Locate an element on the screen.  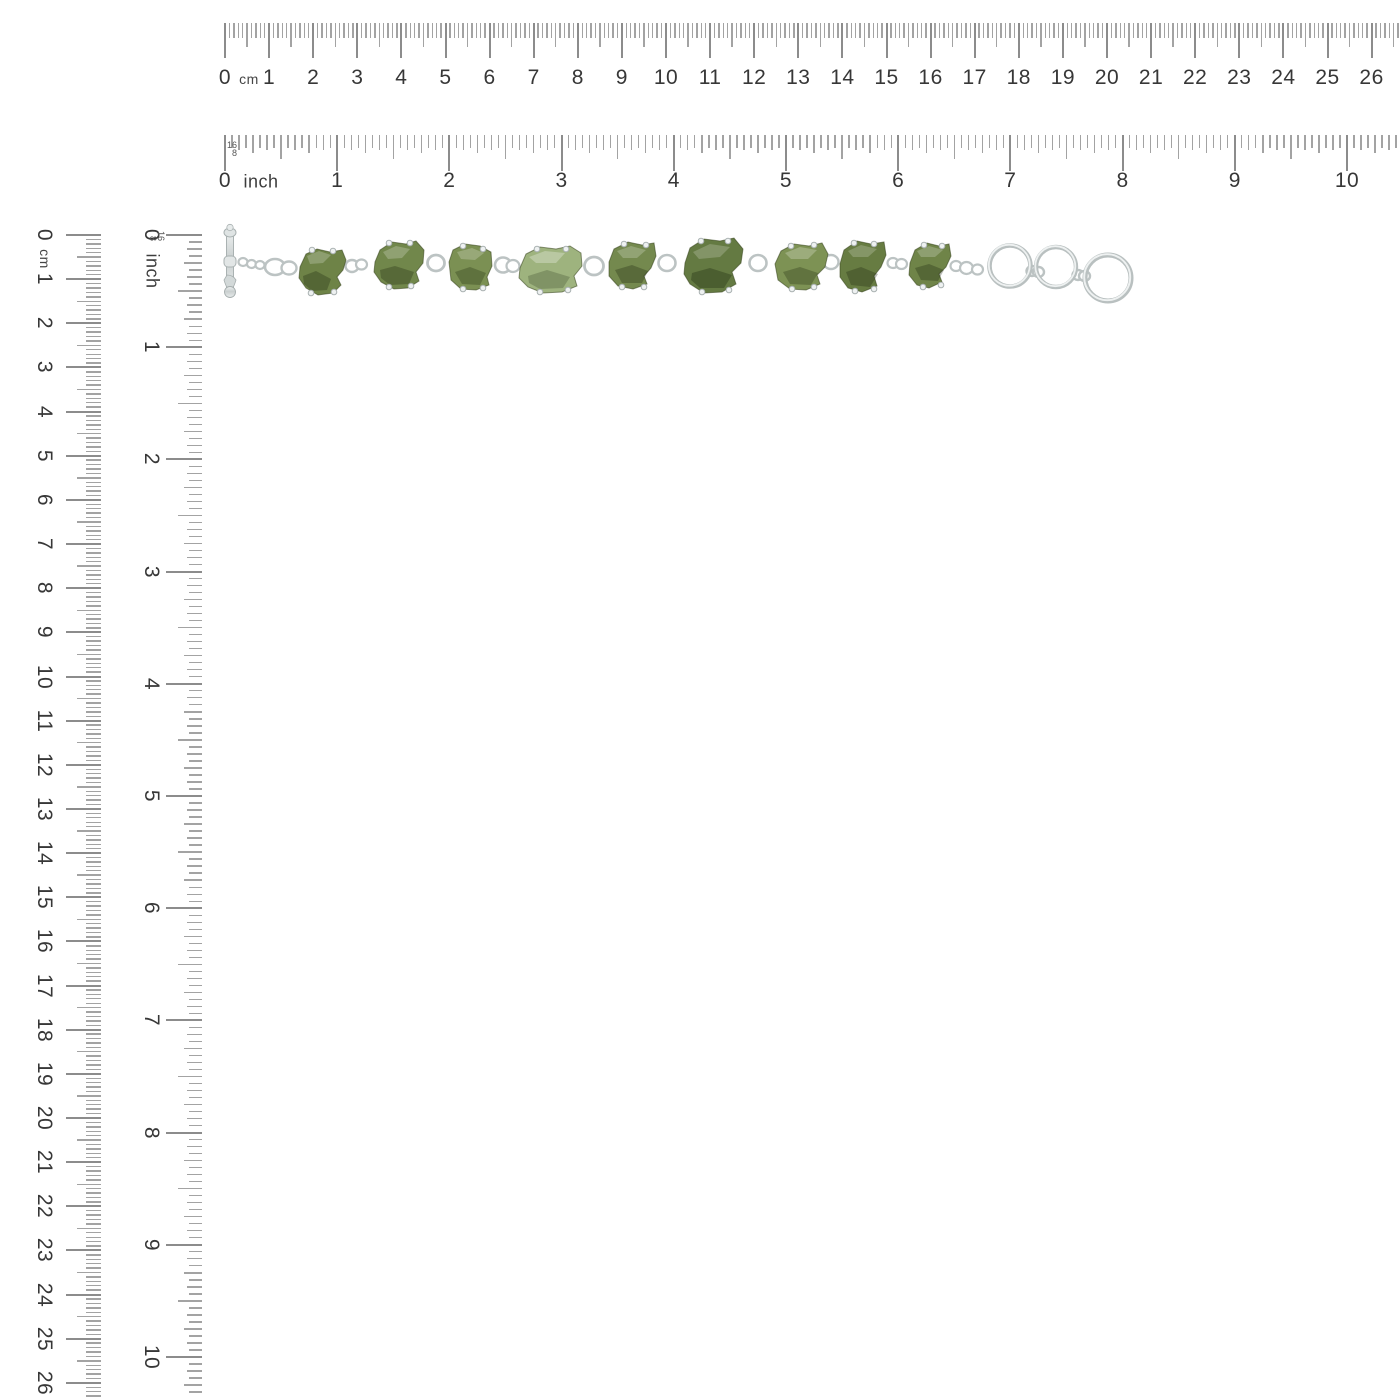
v-cm-number-label: 7 is located at coordinates (44, 544).